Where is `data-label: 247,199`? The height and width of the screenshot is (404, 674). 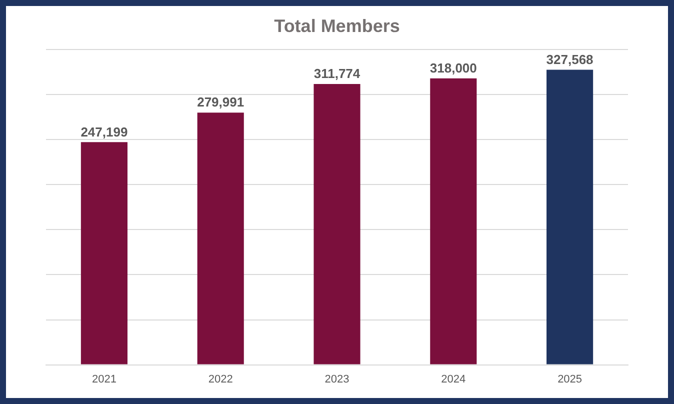
data-label: 247,199 is located at coordinates (104, 132).